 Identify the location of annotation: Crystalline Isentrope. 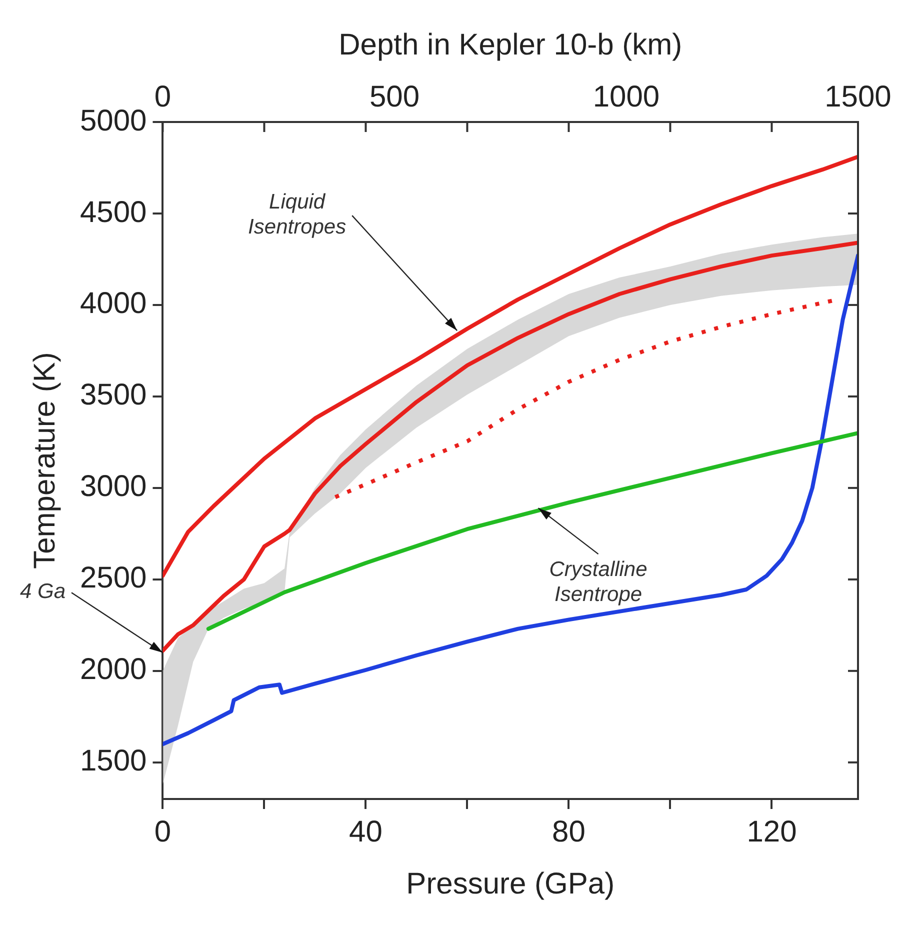
(598, 582).